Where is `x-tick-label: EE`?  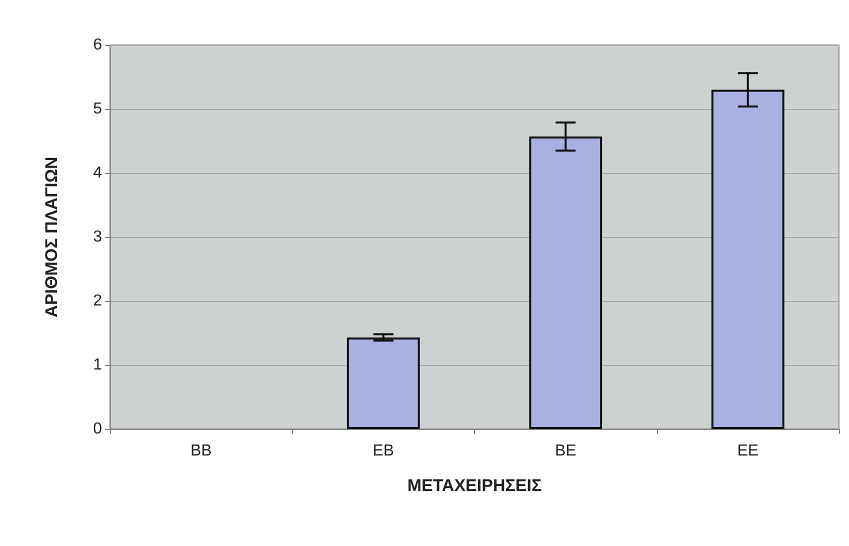
x-tick-label: EE is located at coordinates (748, 451).